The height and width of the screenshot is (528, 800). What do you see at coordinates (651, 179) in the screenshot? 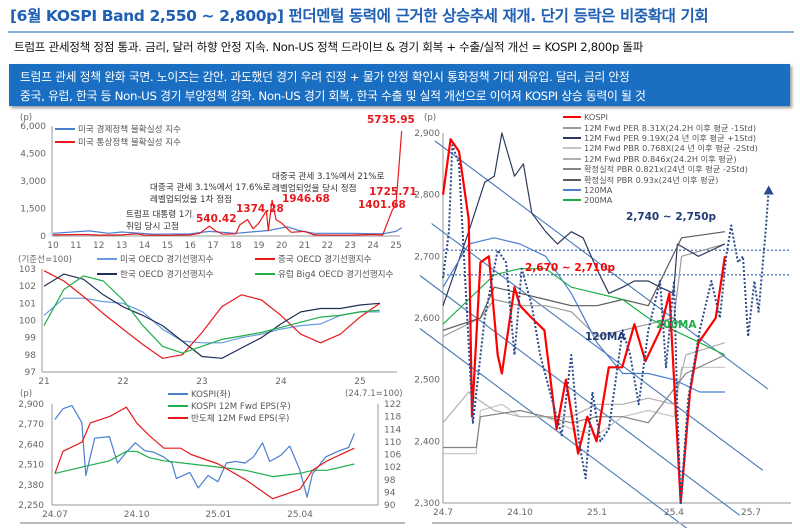
I see `legend-label: 확정실적 PBR 0.93x(24년 이후 평균)` at bounding box center [651, 179].